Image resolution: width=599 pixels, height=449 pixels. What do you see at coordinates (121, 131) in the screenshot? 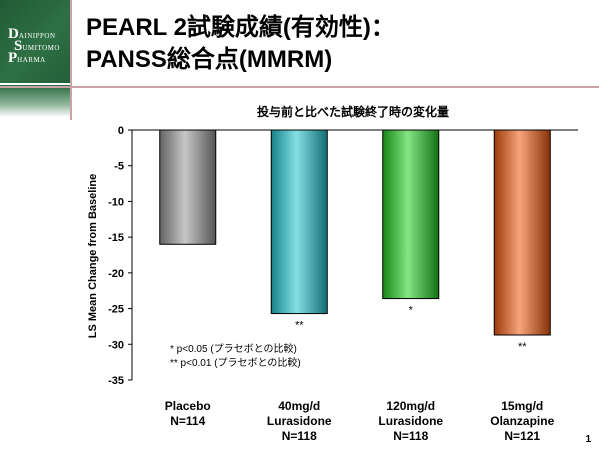
I see `y-tick-label-0: 0` at bounding box center [121, 131].